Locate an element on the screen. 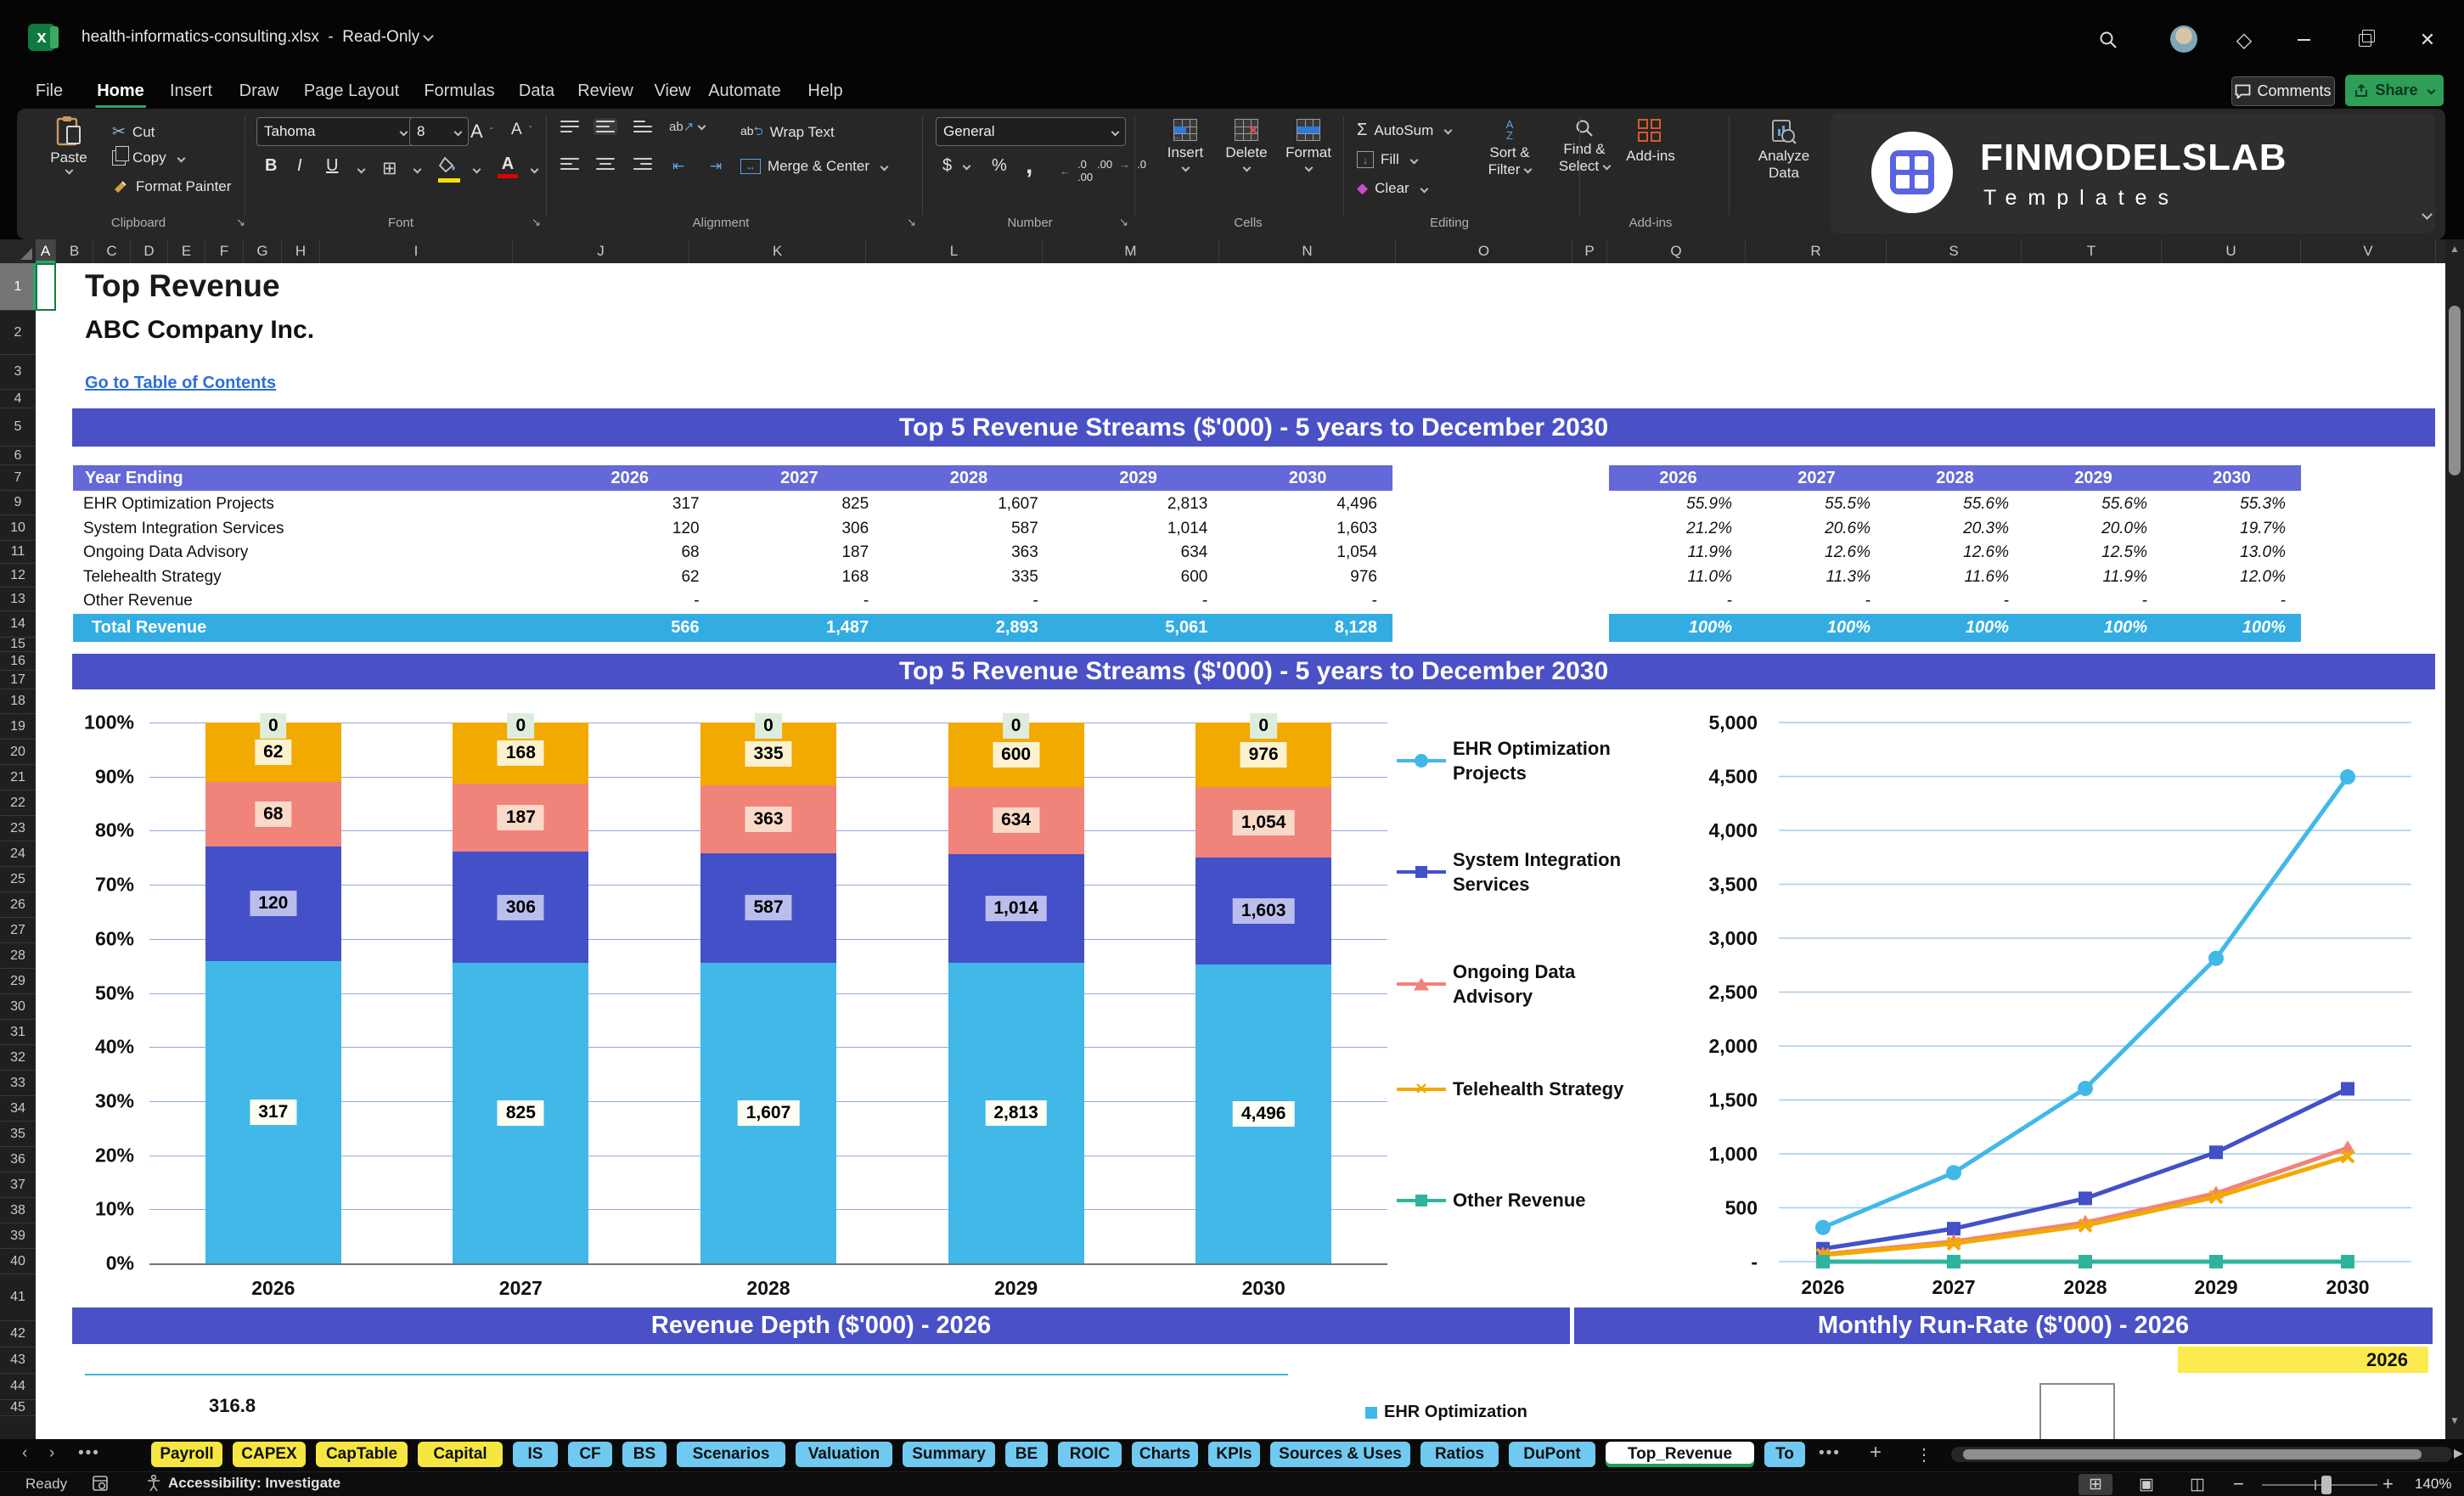 Image resolution: width=2464 pixels, height=1496 pixels. cut-button: ✂ Cut is located at coordinates (133, 132).